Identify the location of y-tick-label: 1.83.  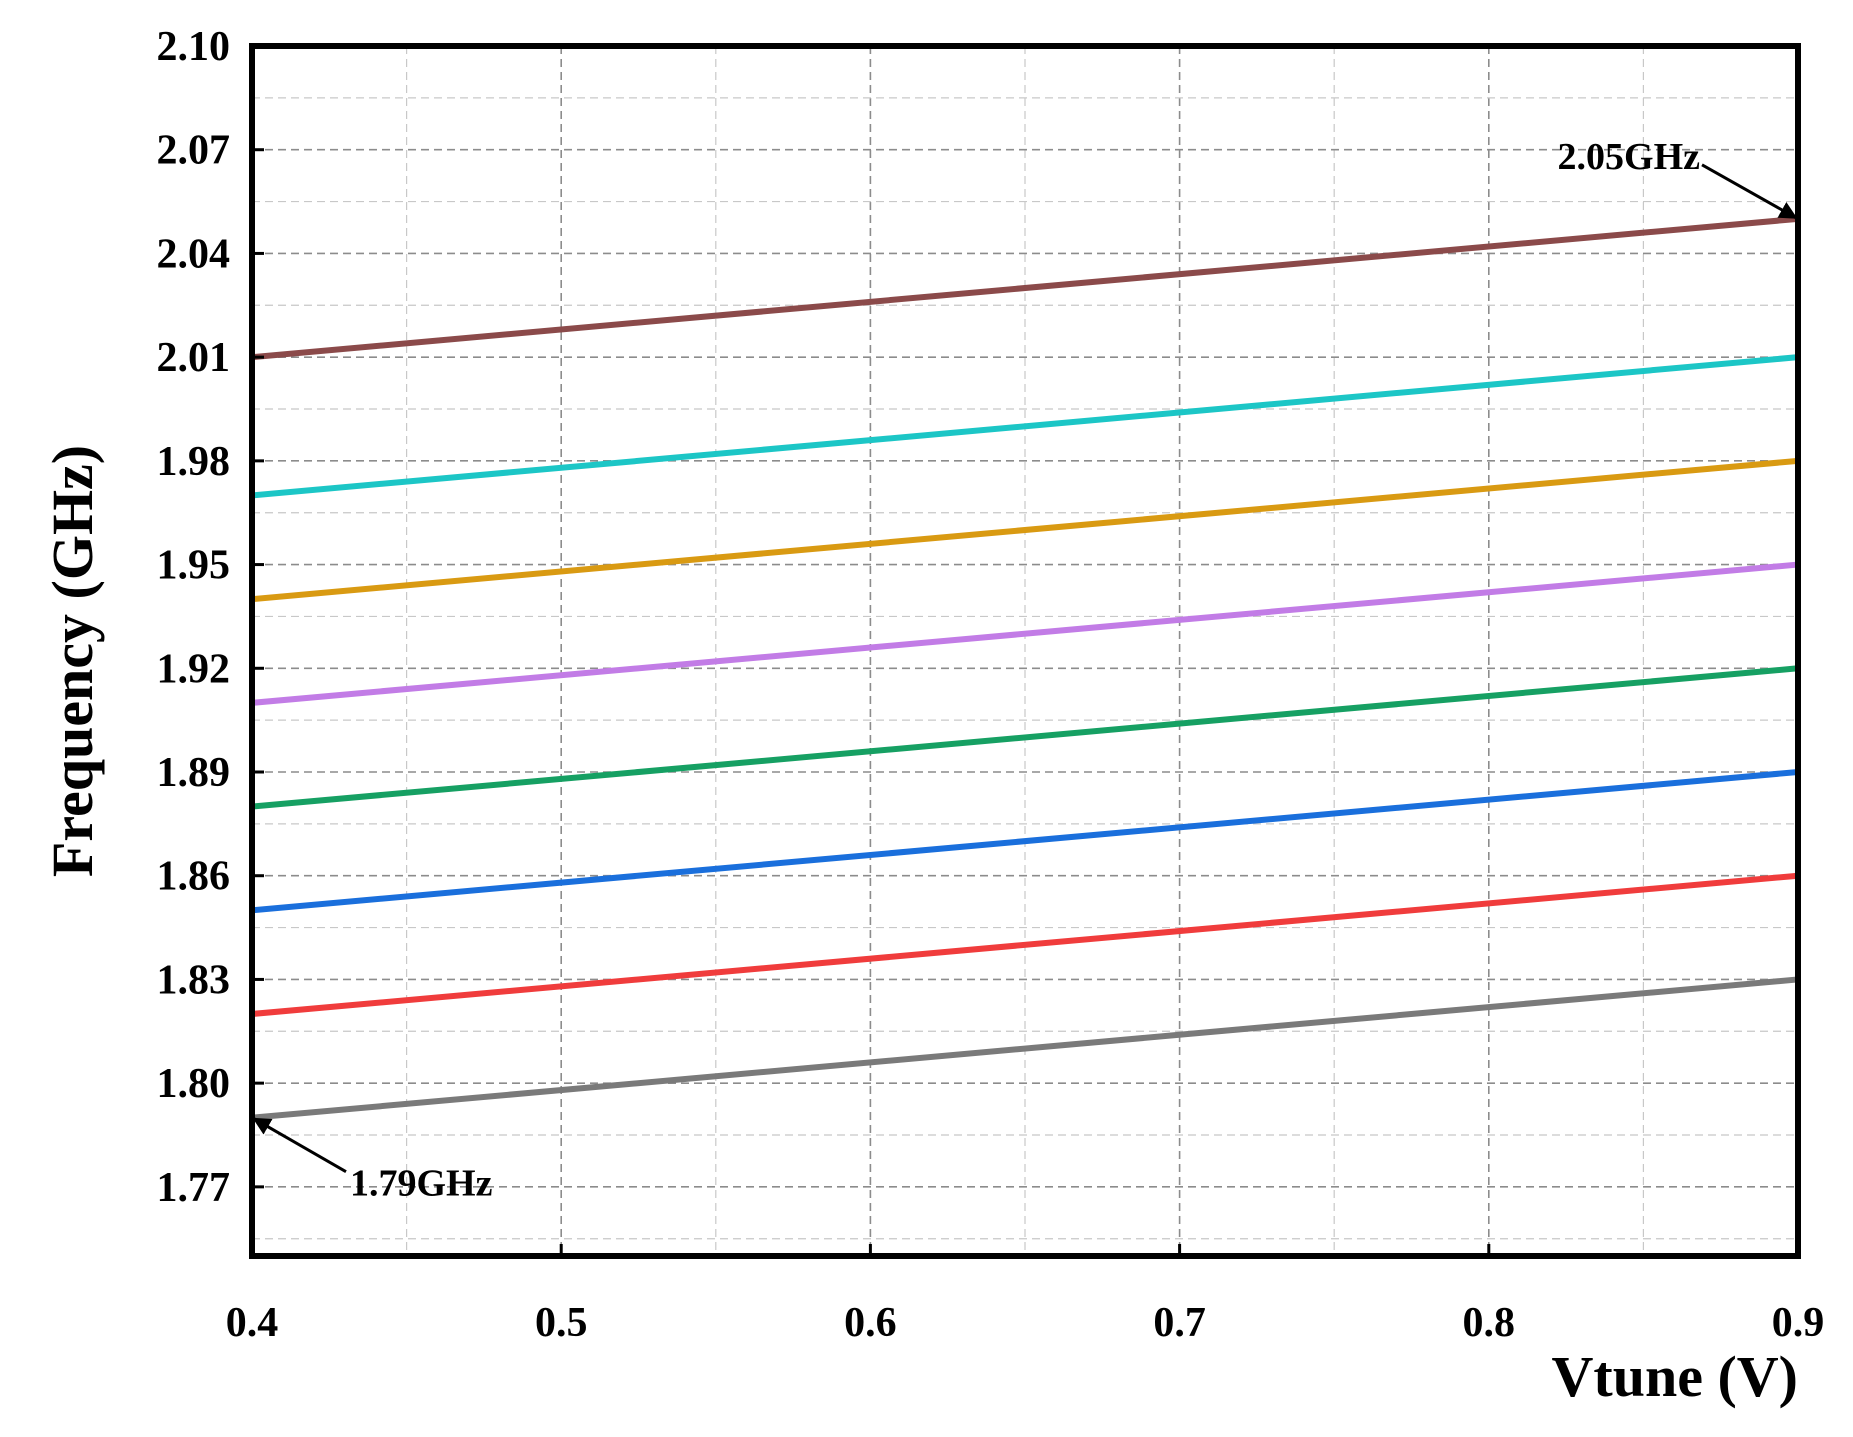
(194, 980).